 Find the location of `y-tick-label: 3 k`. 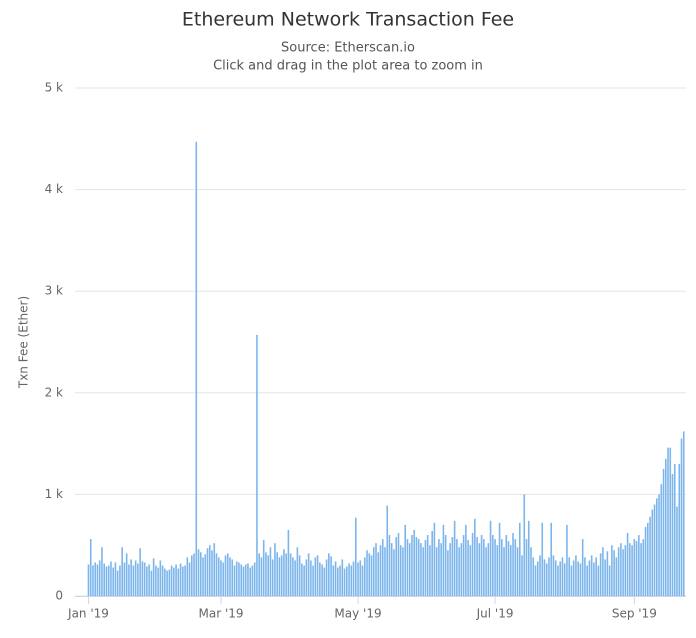

y-tick-label: 3 k is located at coordinates (54, 291).